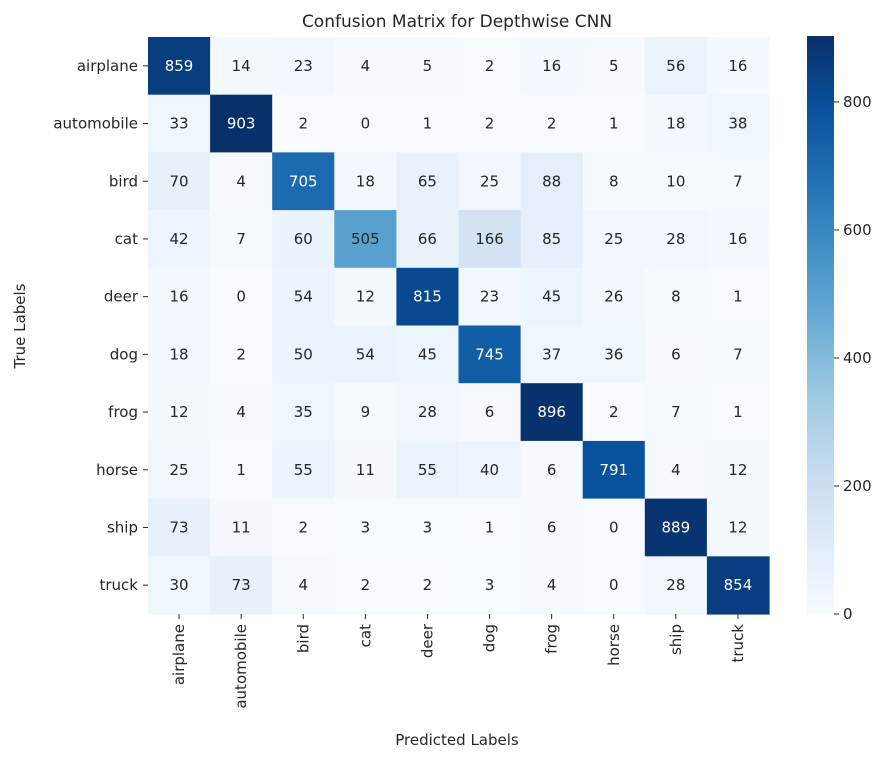 Image resolution: width=892 pixels, height=763 pixels. I want to click on cell-value-label: 5, so click(428, 66).